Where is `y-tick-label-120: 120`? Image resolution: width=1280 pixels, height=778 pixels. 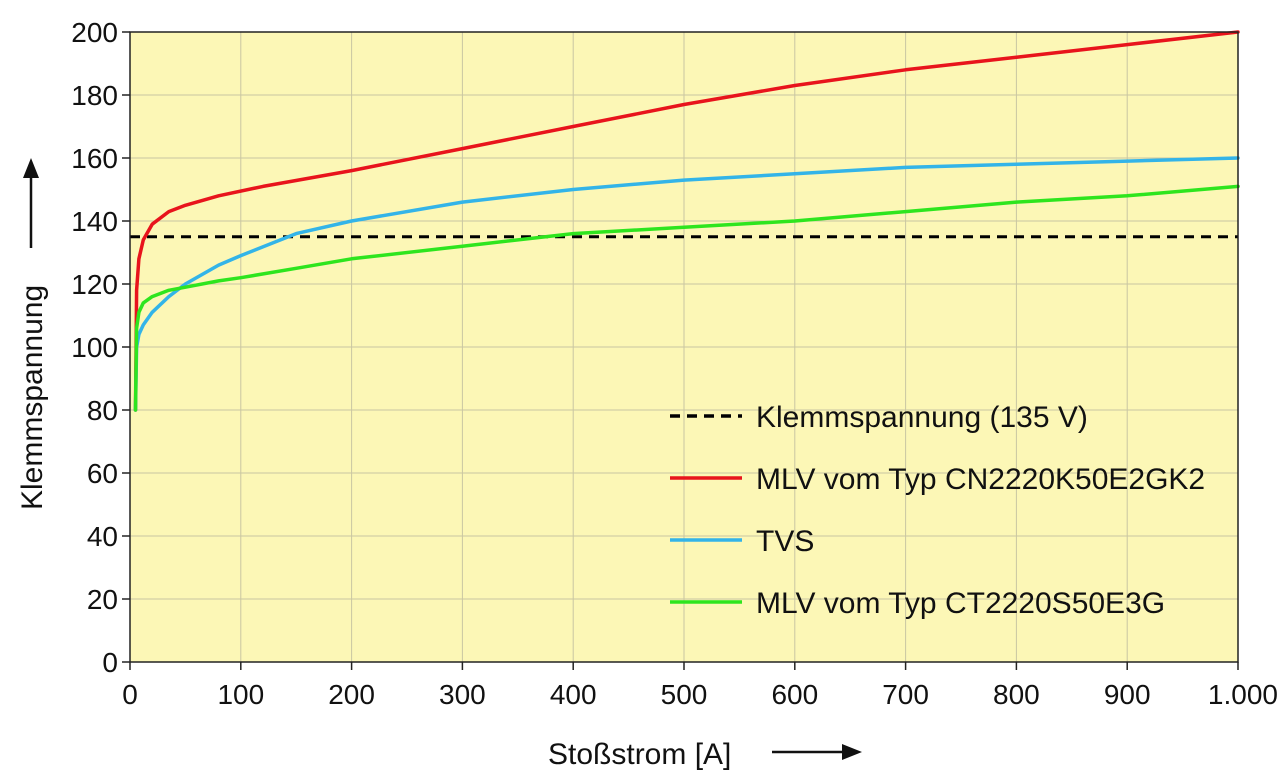 y-tick-label-120: 120 is located at coordinates (94, 284).